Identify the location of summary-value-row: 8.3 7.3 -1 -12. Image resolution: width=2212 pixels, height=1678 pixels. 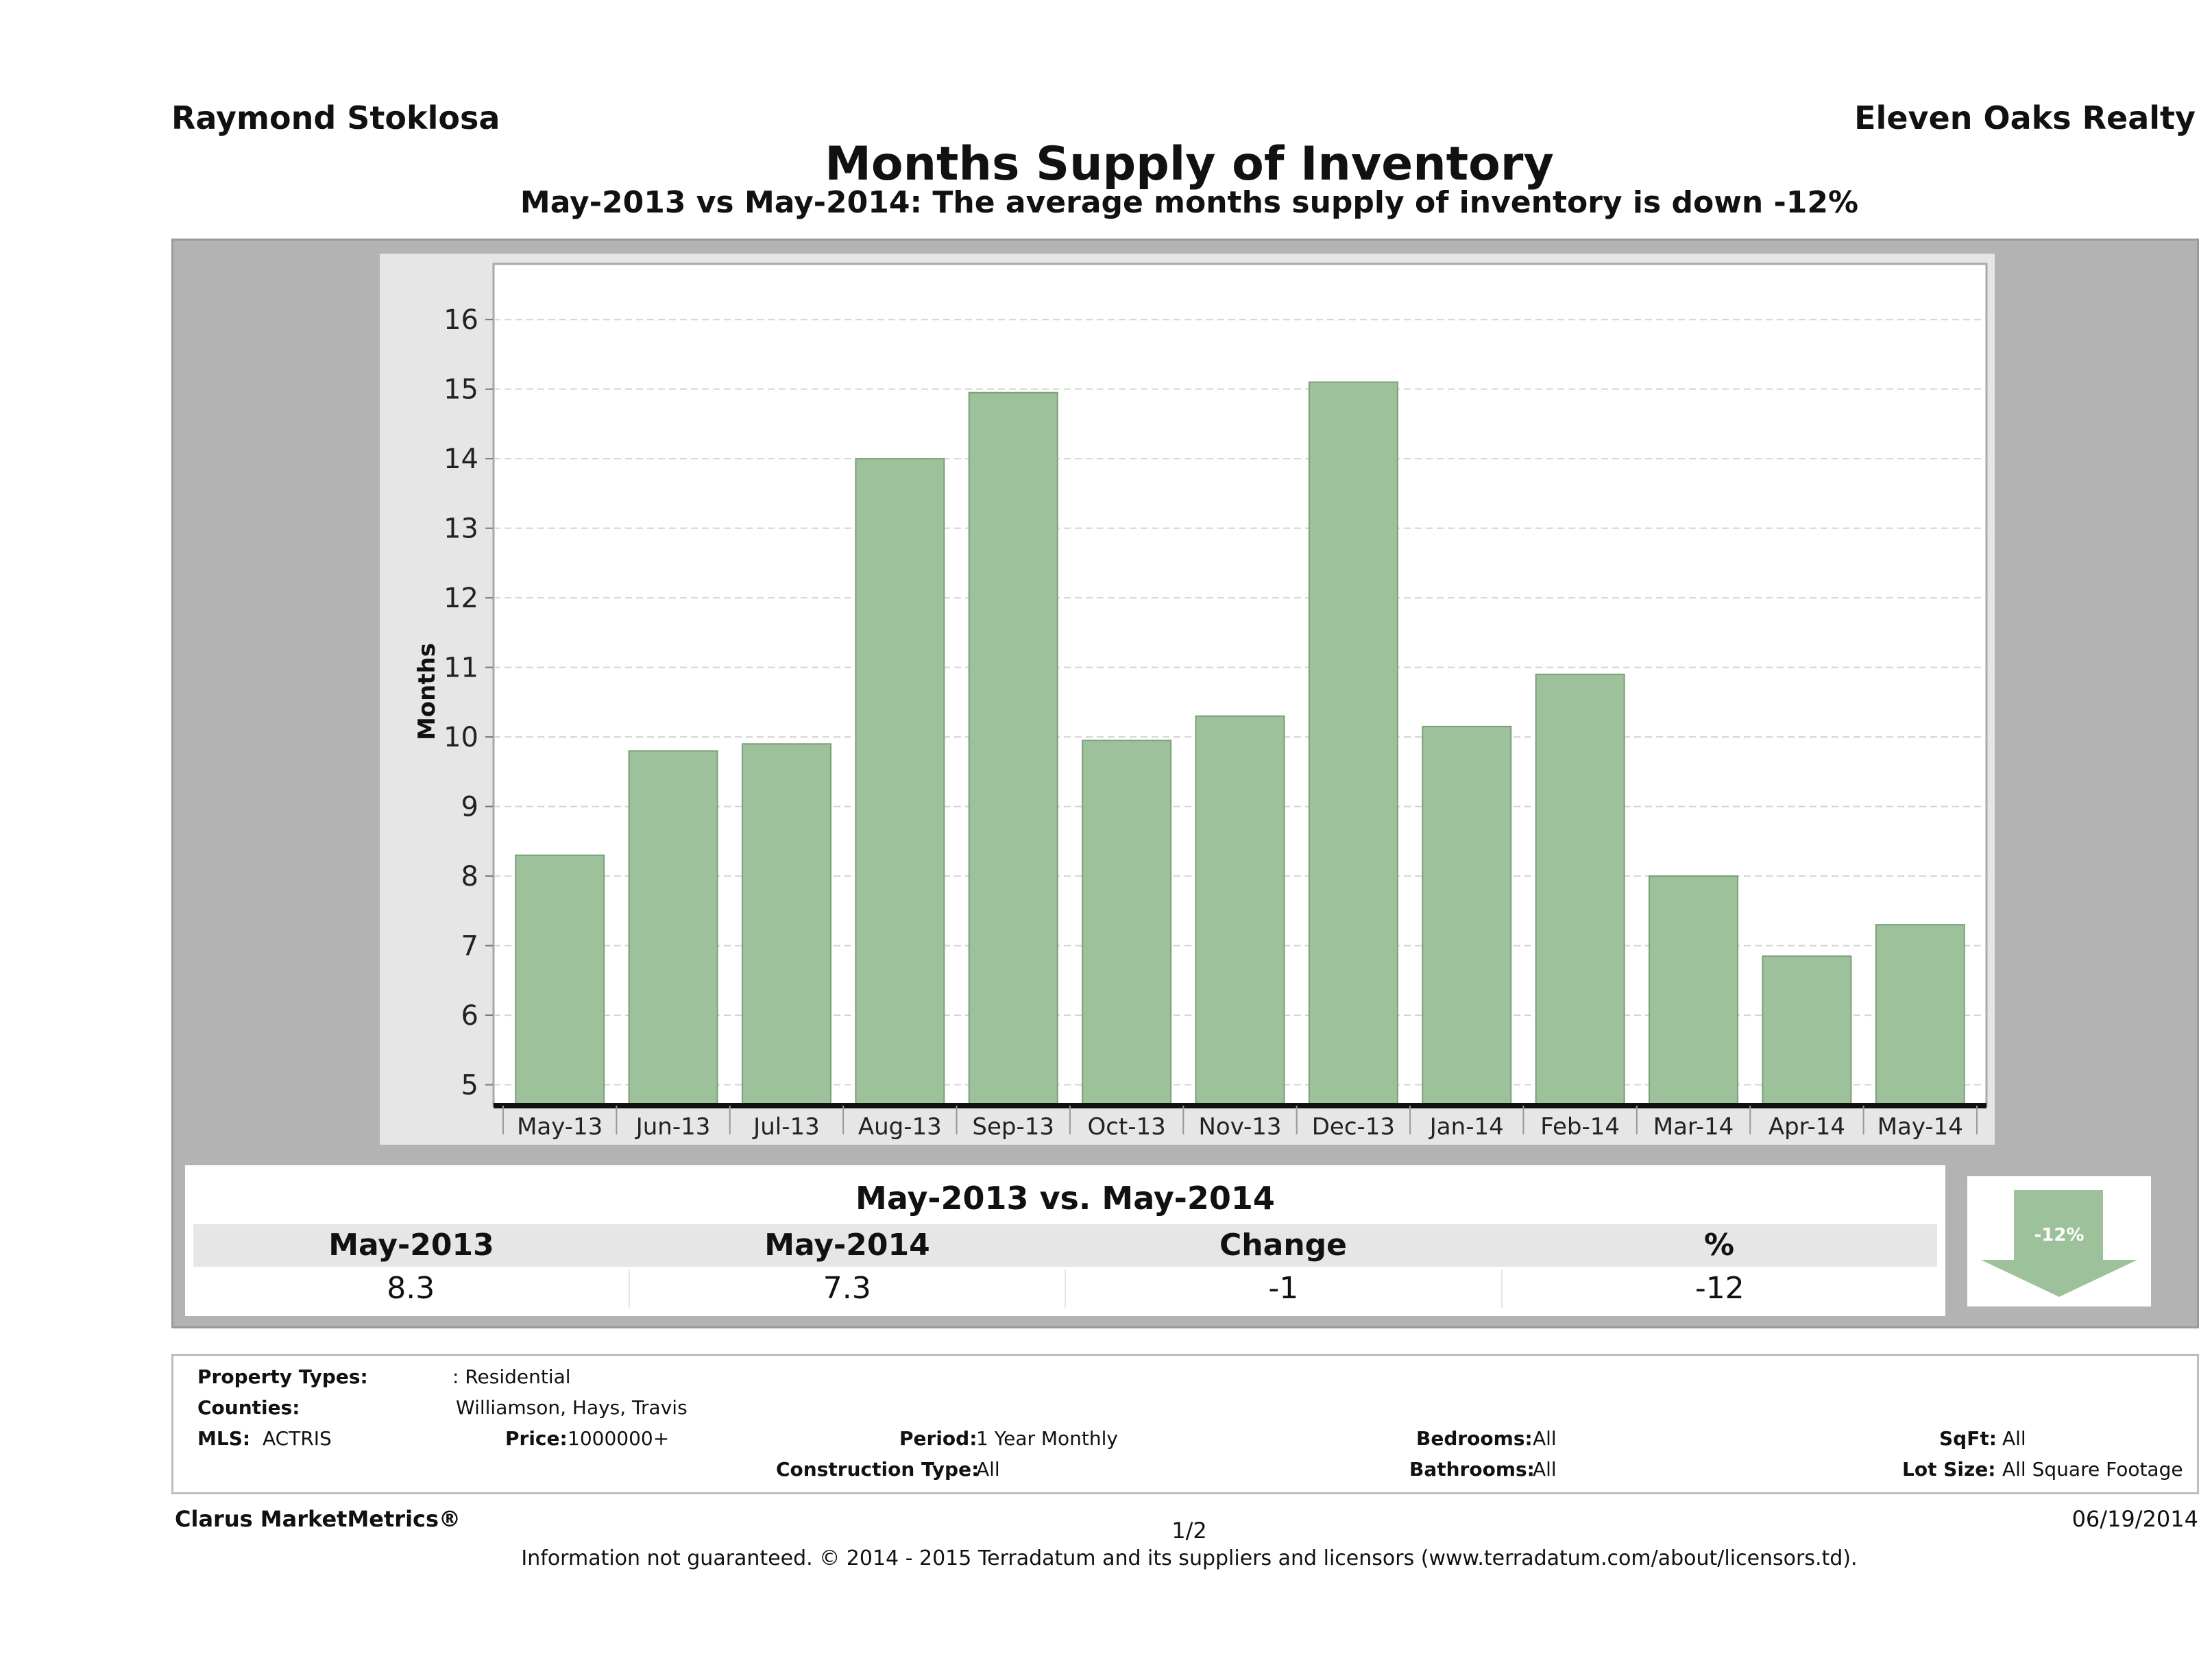
(1065, 1288).